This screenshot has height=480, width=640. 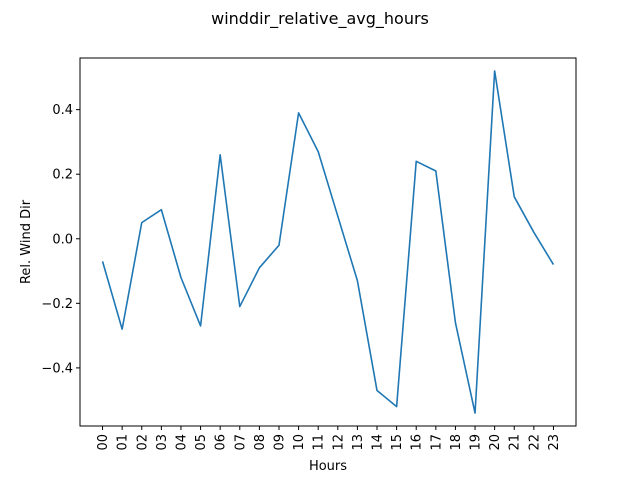 I want to click on x-tick-label: 10, so click(x=299, y=442).